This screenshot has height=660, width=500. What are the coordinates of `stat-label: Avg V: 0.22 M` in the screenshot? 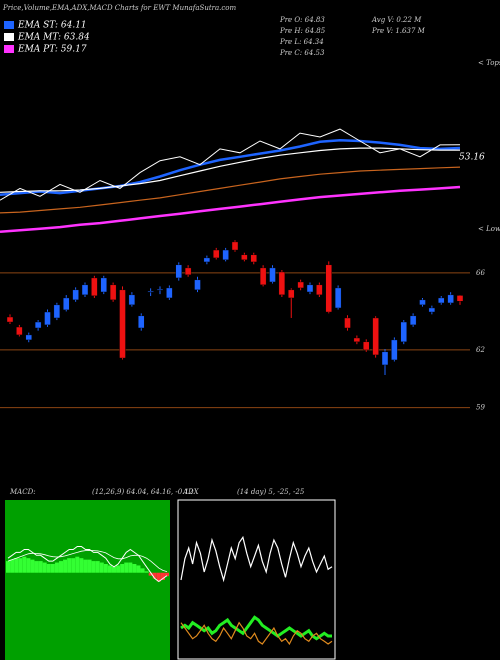 It's located at (396, 20).